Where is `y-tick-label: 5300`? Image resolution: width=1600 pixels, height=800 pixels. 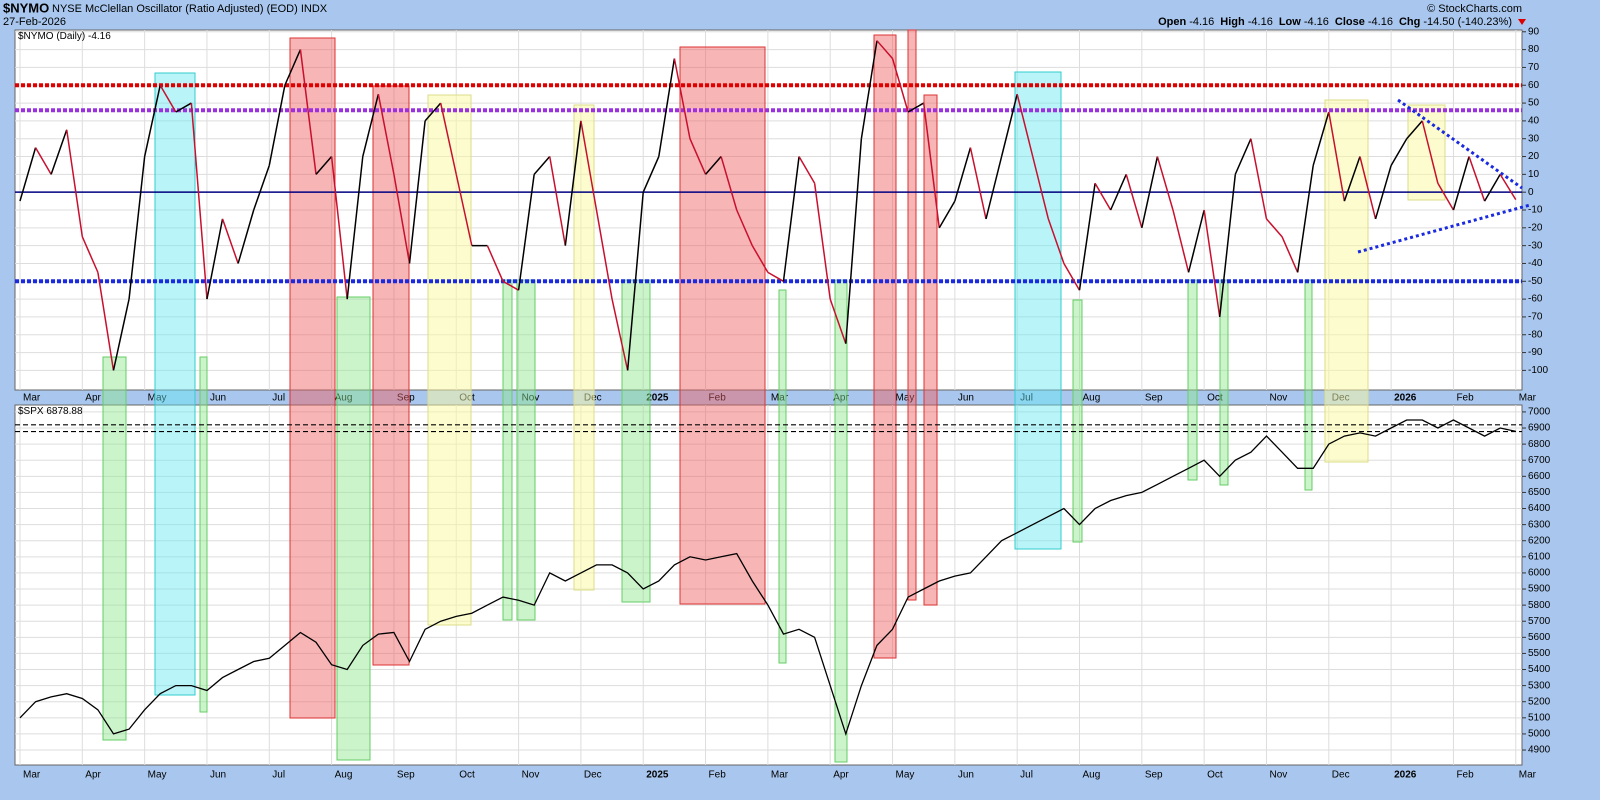
y-tick-label: 5300 is located at coordinates (1539, 685).